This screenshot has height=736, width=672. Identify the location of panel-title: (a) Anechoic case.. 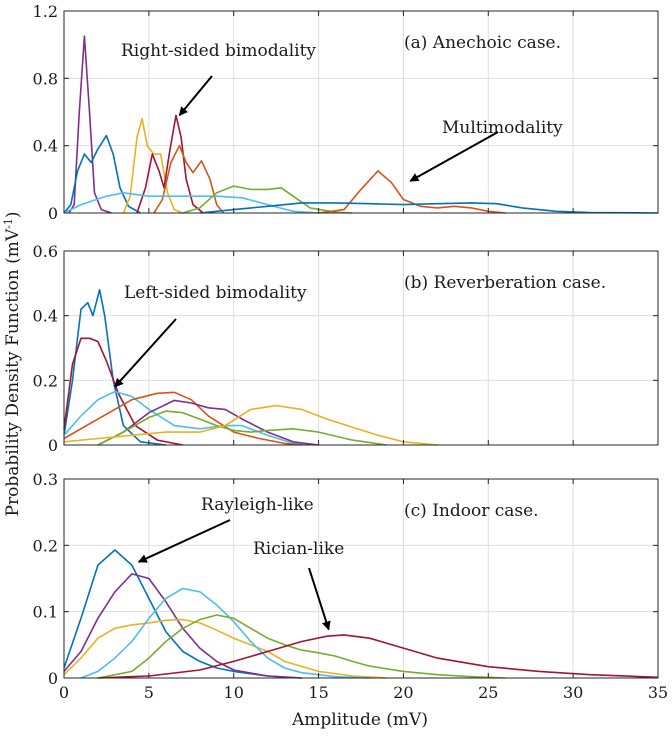
(482, 43).